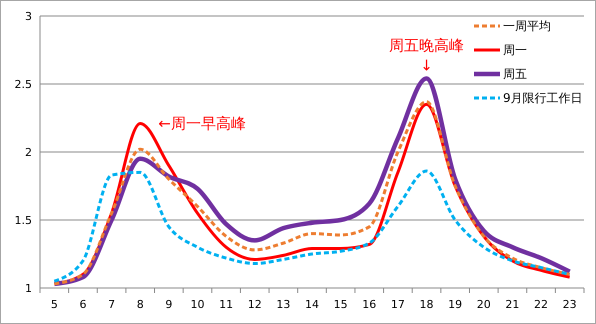 The width and height of the screenshot is (596, 324). Describe the element at coordinates (369, 304) in the screenshot. I see `x-tick-label: 16` at that location.